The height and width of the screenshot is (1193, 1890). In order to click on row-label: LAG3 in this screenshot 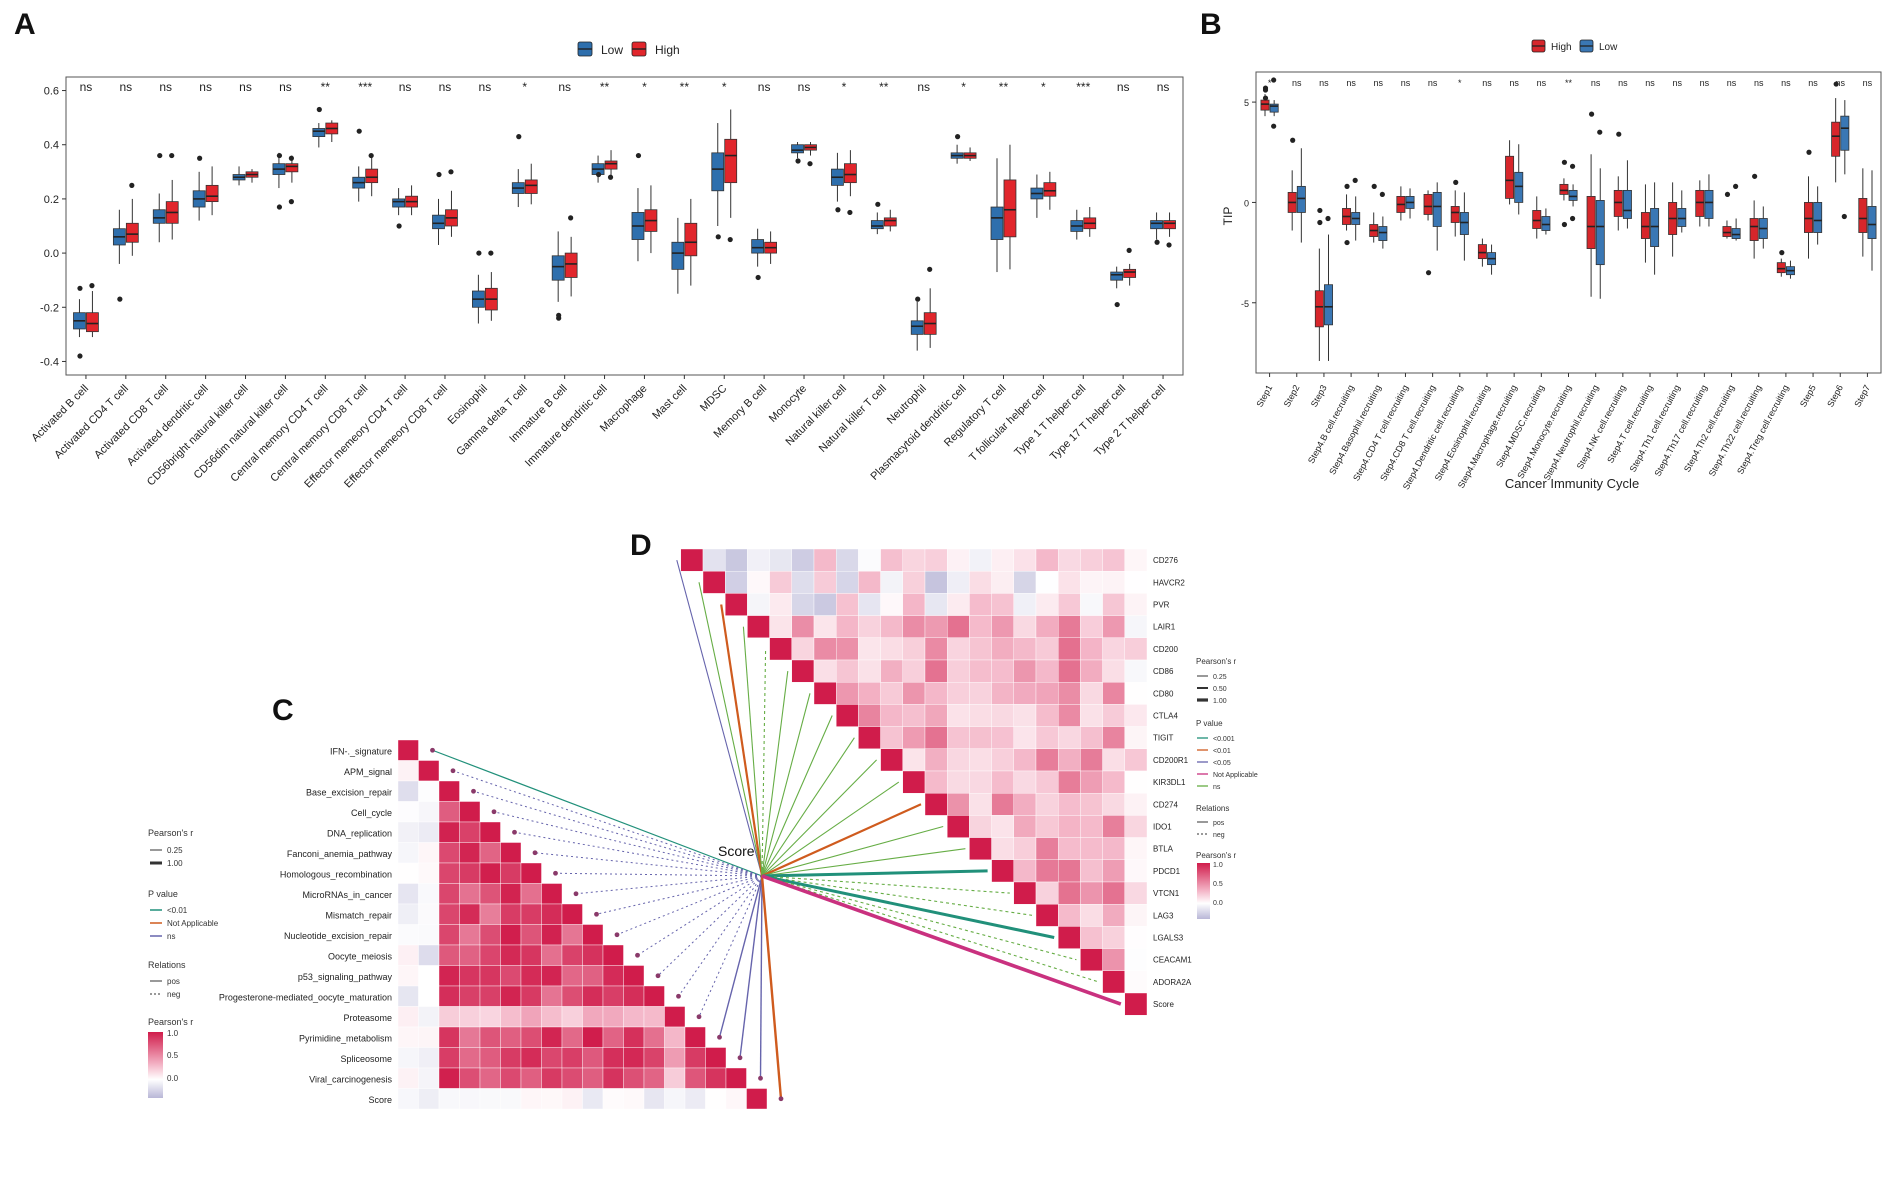, I will do `click(1163, 915)`.